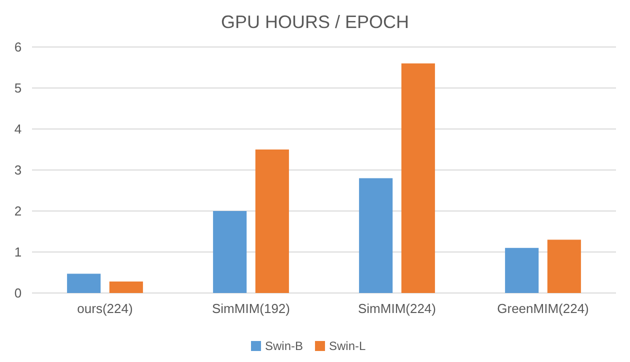 The image size is (630, 362). Describe the element at coordinates (18, 129) in the screenshot. I see `y-tick-label: 4` at that location.